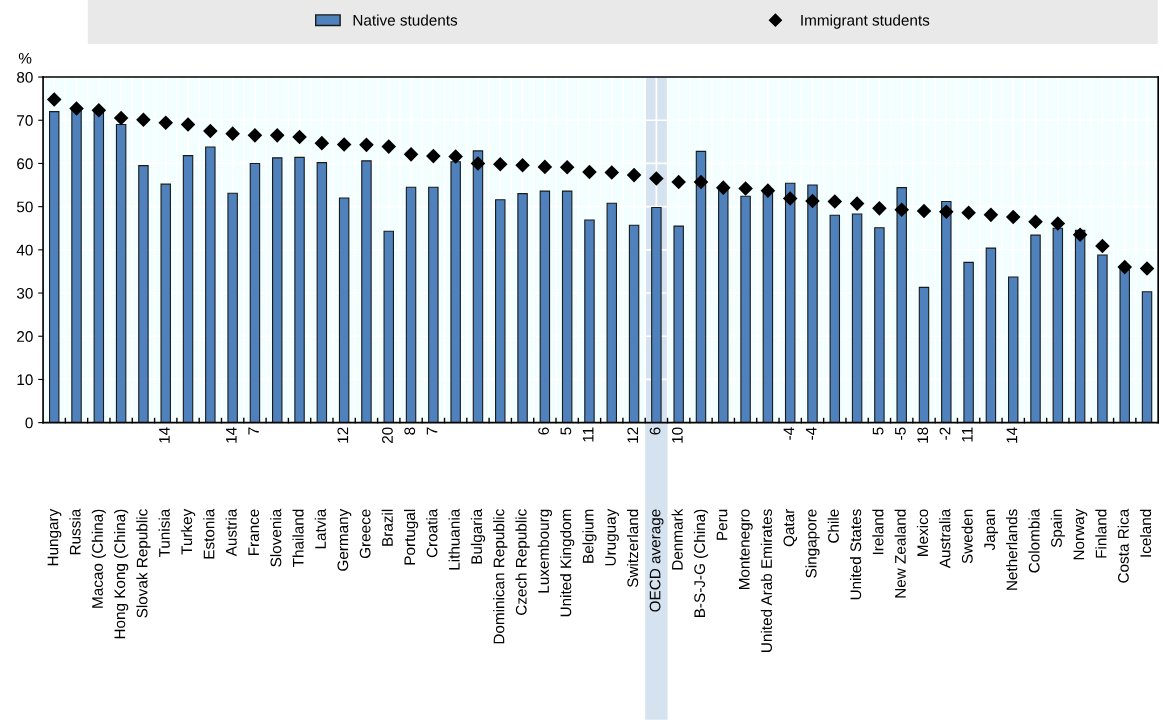  Describe the element at coordinates (991, 530) in the screenshot. I see `x-tick-label: Japan` at that location.